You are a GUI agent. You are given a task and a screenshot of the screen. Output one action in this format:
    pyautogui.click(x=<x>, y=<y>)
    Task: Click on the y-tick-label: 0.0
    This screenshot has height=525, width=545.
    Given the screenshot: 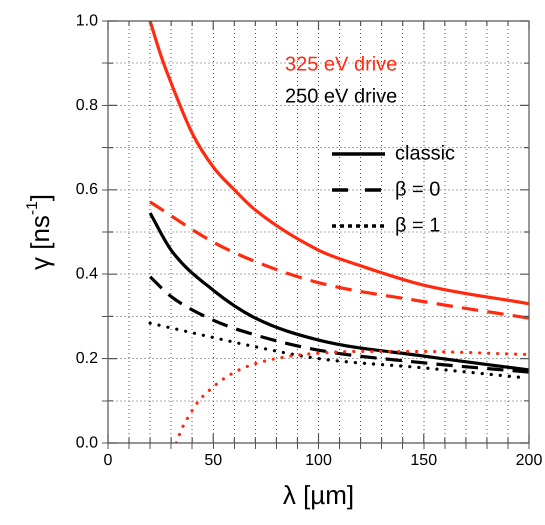 What is the action you would take?
    pyautogui.click(x=87, y=443)
    